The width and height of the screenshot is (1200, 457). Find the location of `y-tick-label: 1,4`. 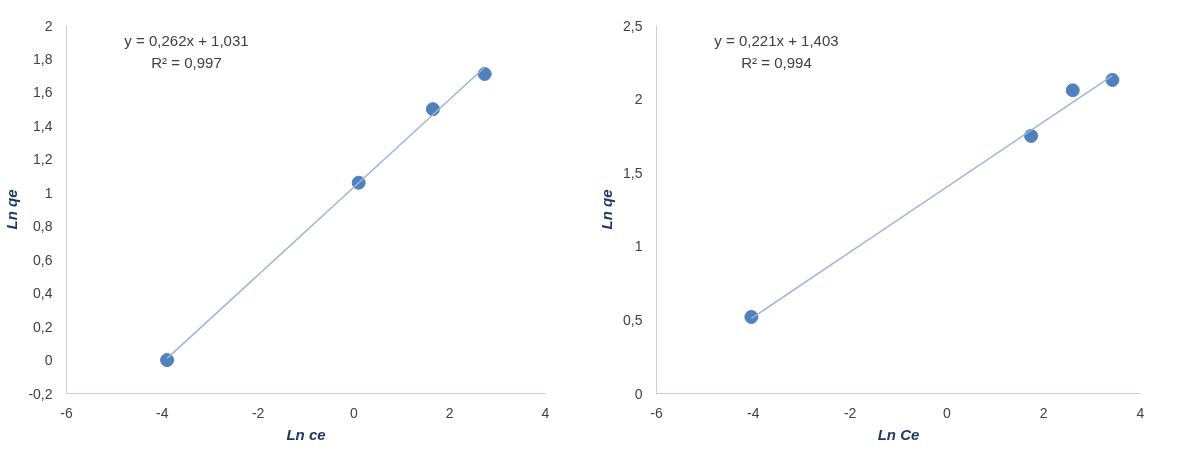

y-tick-label: 1,4 is located at coordinates (43, 125).